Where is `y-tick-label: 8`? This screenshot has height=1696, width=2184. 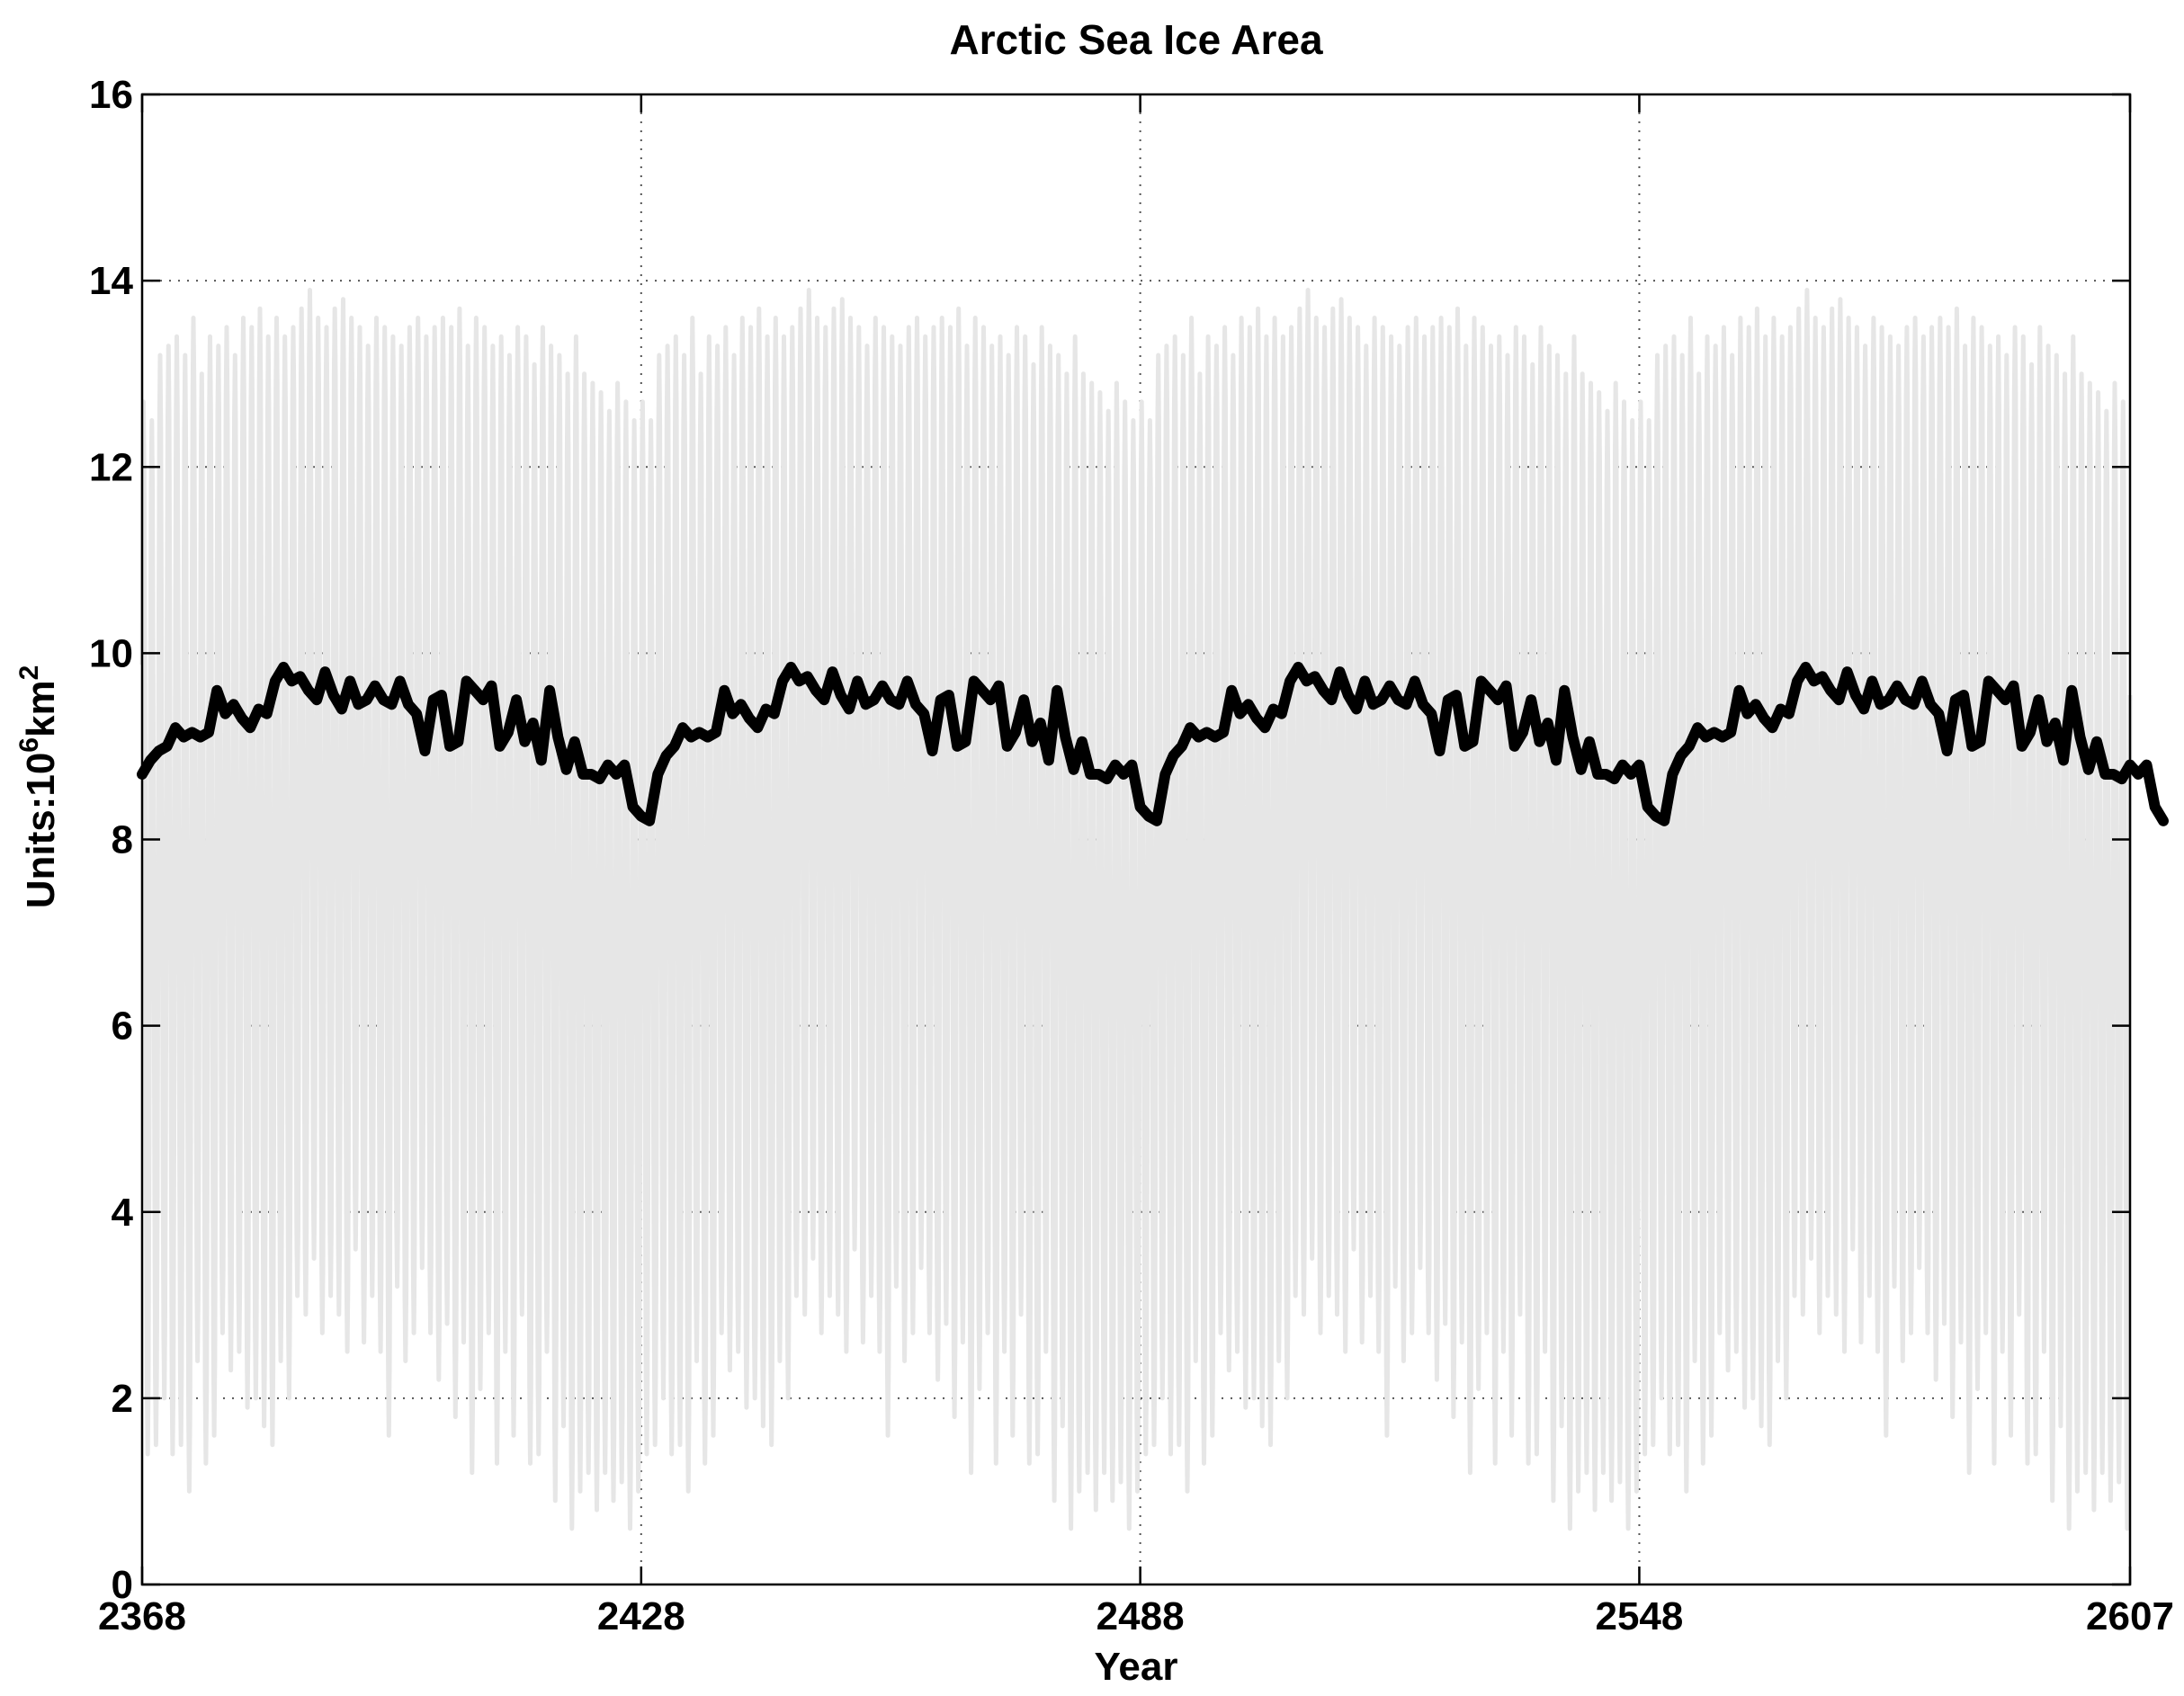
y-tick-label: 8 is located at coordinates (122, 840).